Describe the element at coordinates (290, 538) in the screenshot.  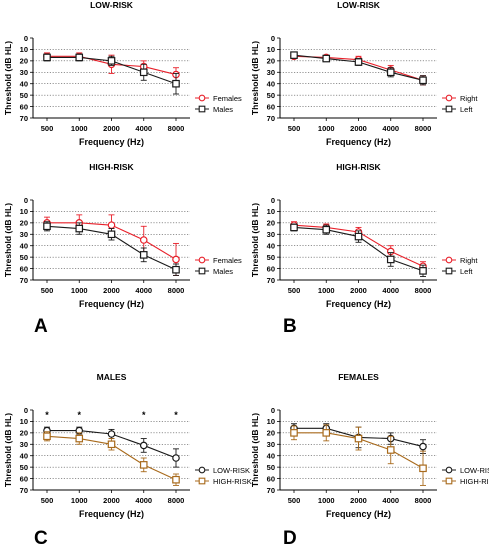
I see `panel-letter-d: D` at that location.